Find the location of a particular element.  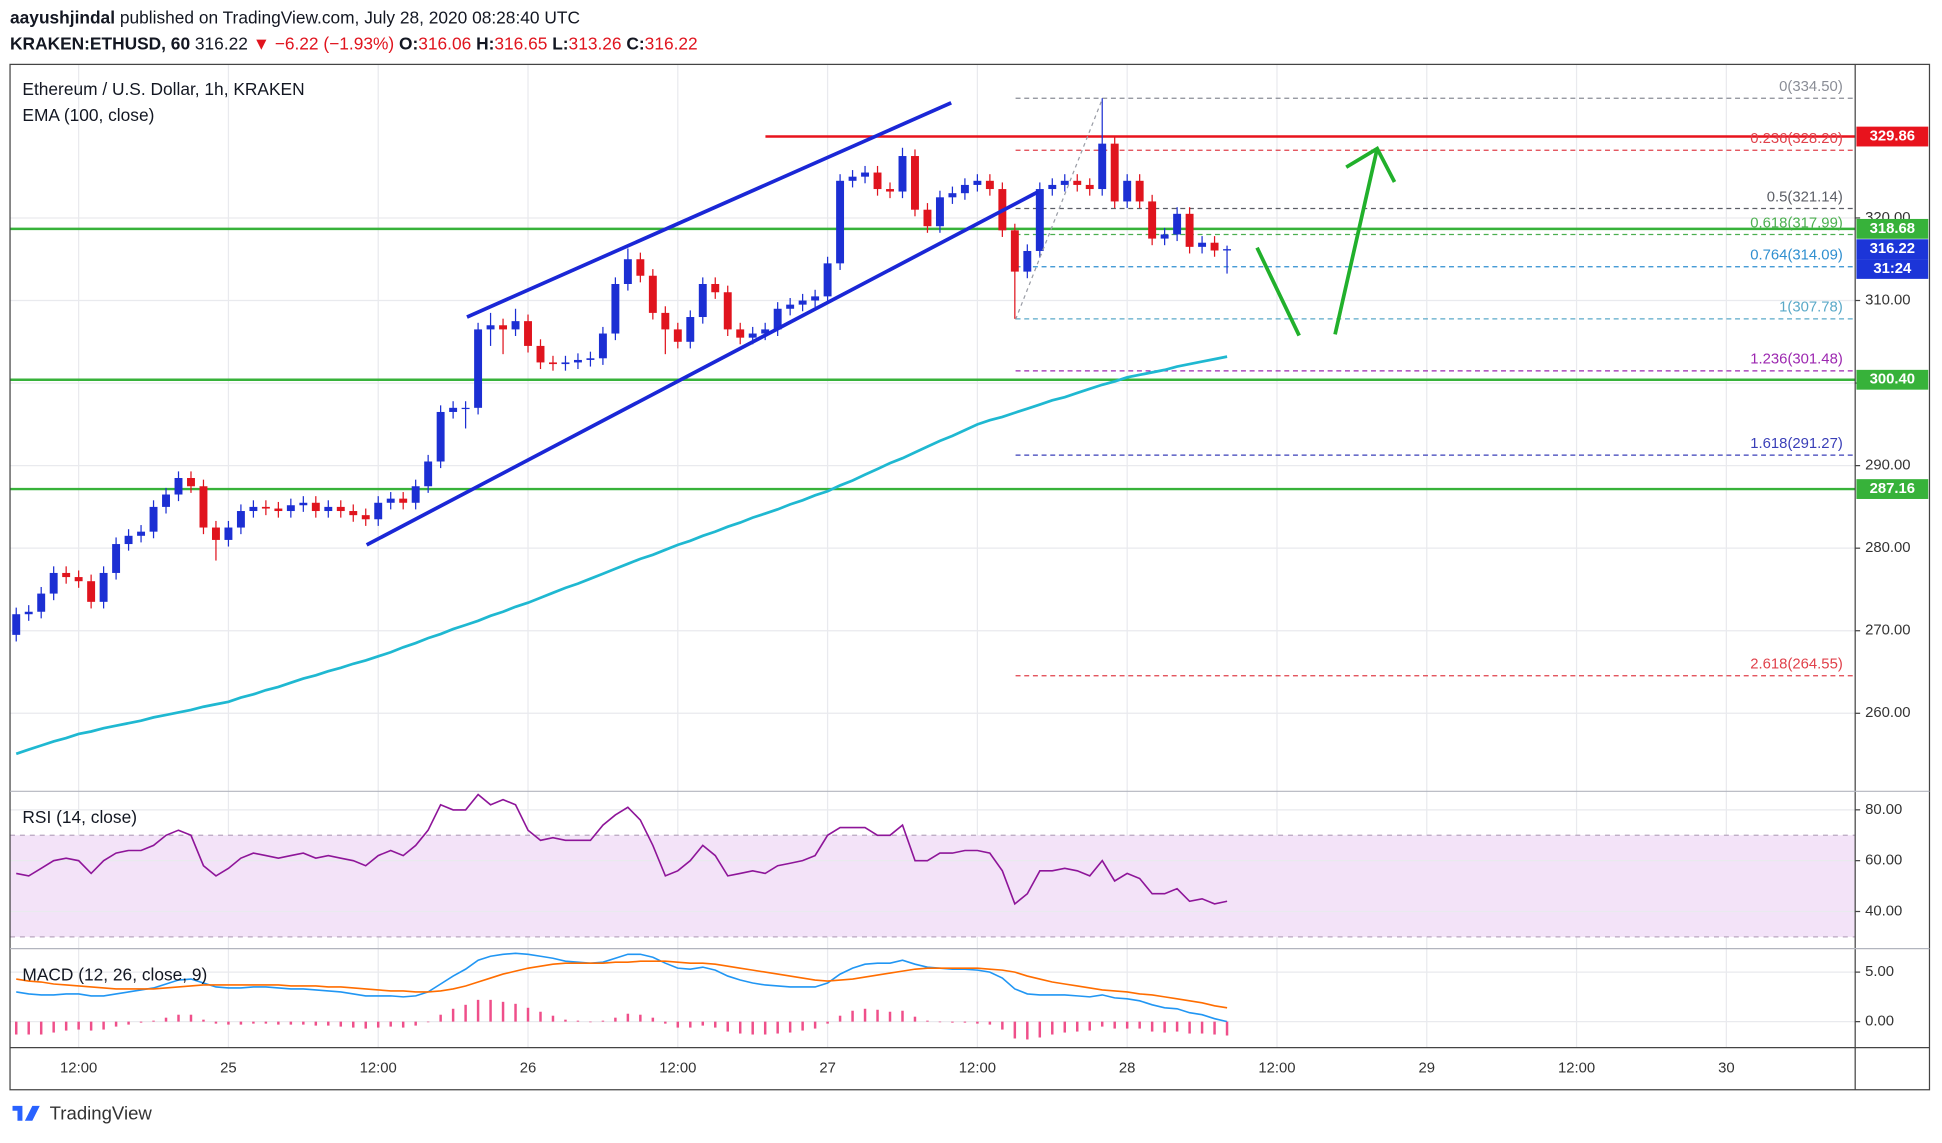

y-tick-label: 5.00 is located at coordinates (1879, 972).